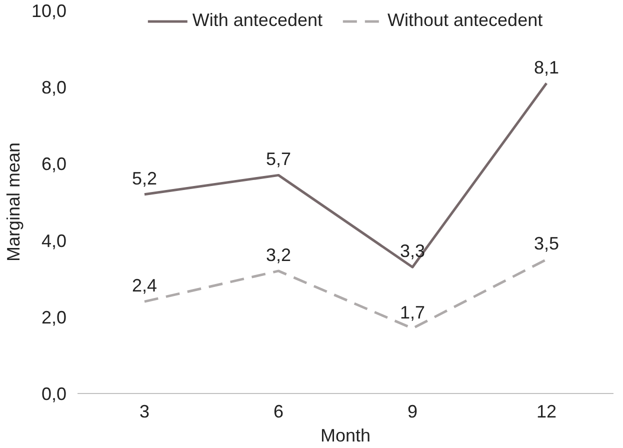 The width and height of the screenshot is (623, 448). What do you see at coordinates (54, 164) in the screenshot?
I see `y-tick-label: 6,0` at bounding box center [54, 164].